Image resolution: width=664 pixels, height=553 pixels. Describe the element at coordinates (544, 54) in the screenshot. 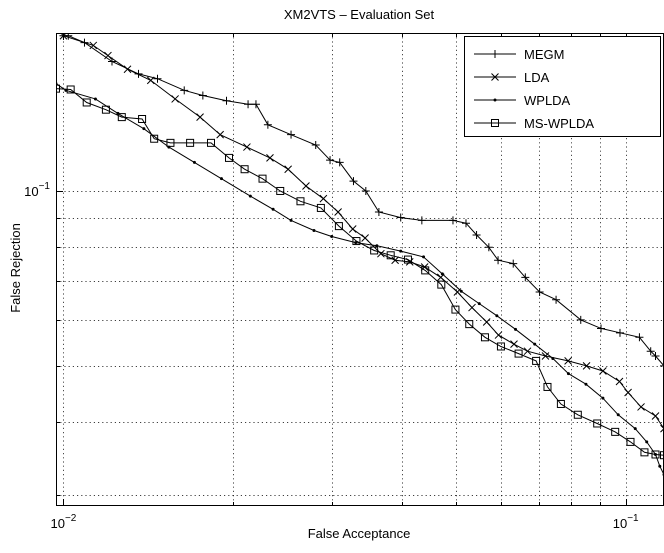

I see `legend-label: MEGM` at that location.